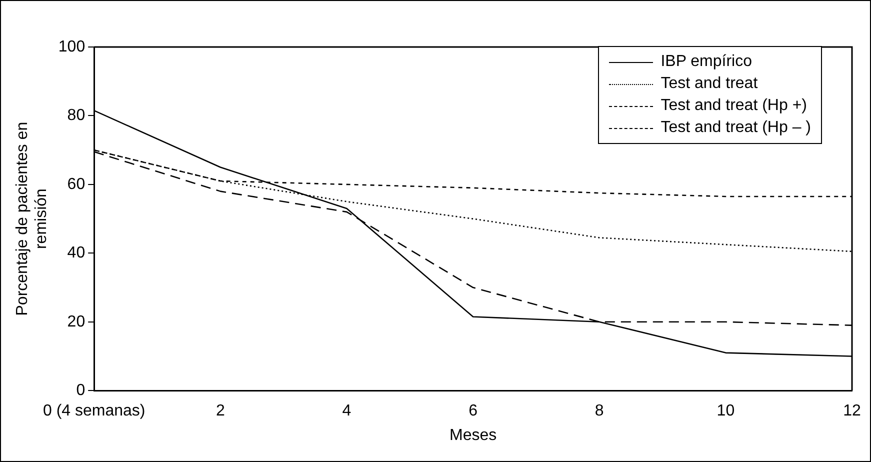 The height and width of the screenshot is (462, 871). I want to click on x-tick-label: 0 (4 semanas), so click(94, 411).